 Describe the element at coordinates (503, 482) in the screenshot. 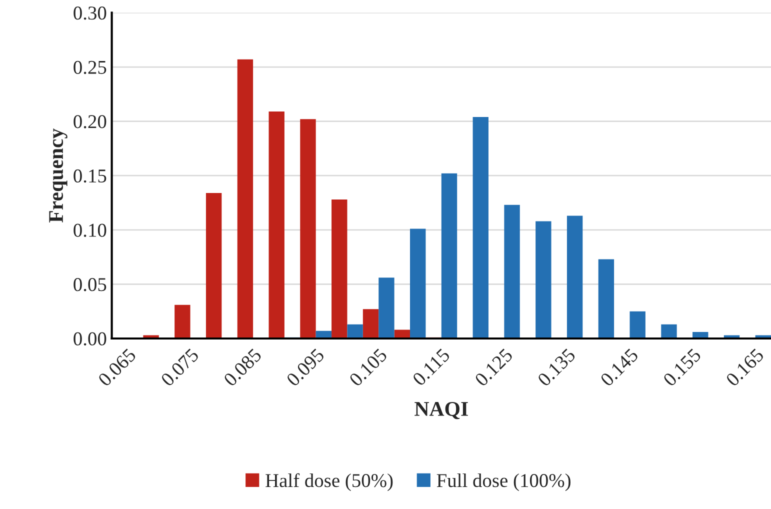

I see `legend-label: Full dose (100%)` at that location.